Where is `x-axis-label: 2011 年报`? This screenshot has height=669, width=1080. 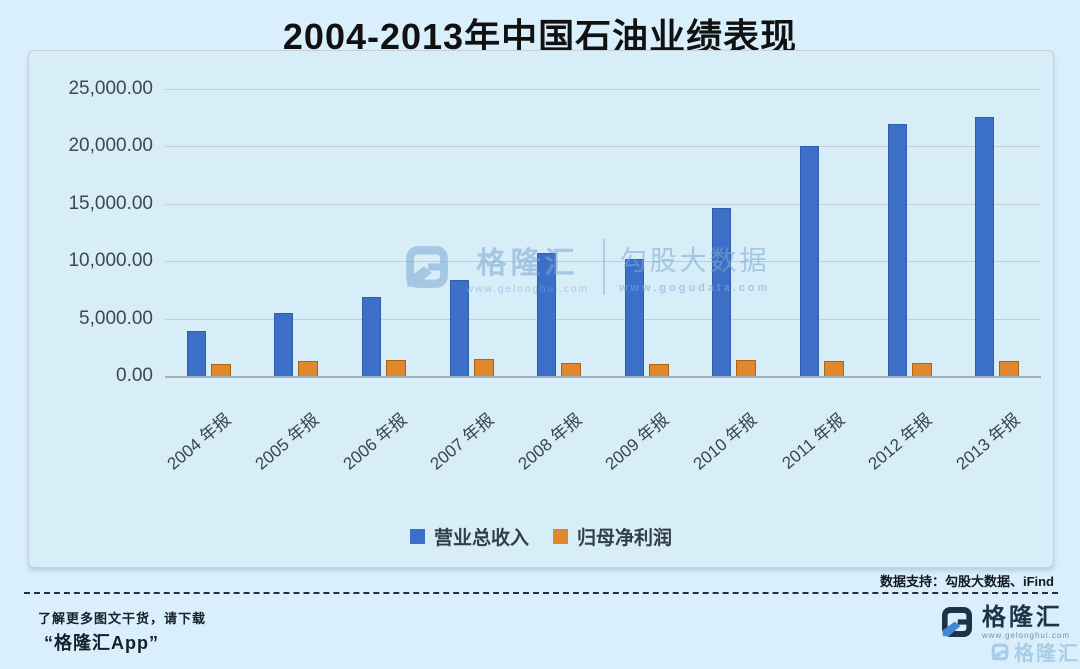
x-axis-label: 2011 年报 is located at coordinates (813, 441).